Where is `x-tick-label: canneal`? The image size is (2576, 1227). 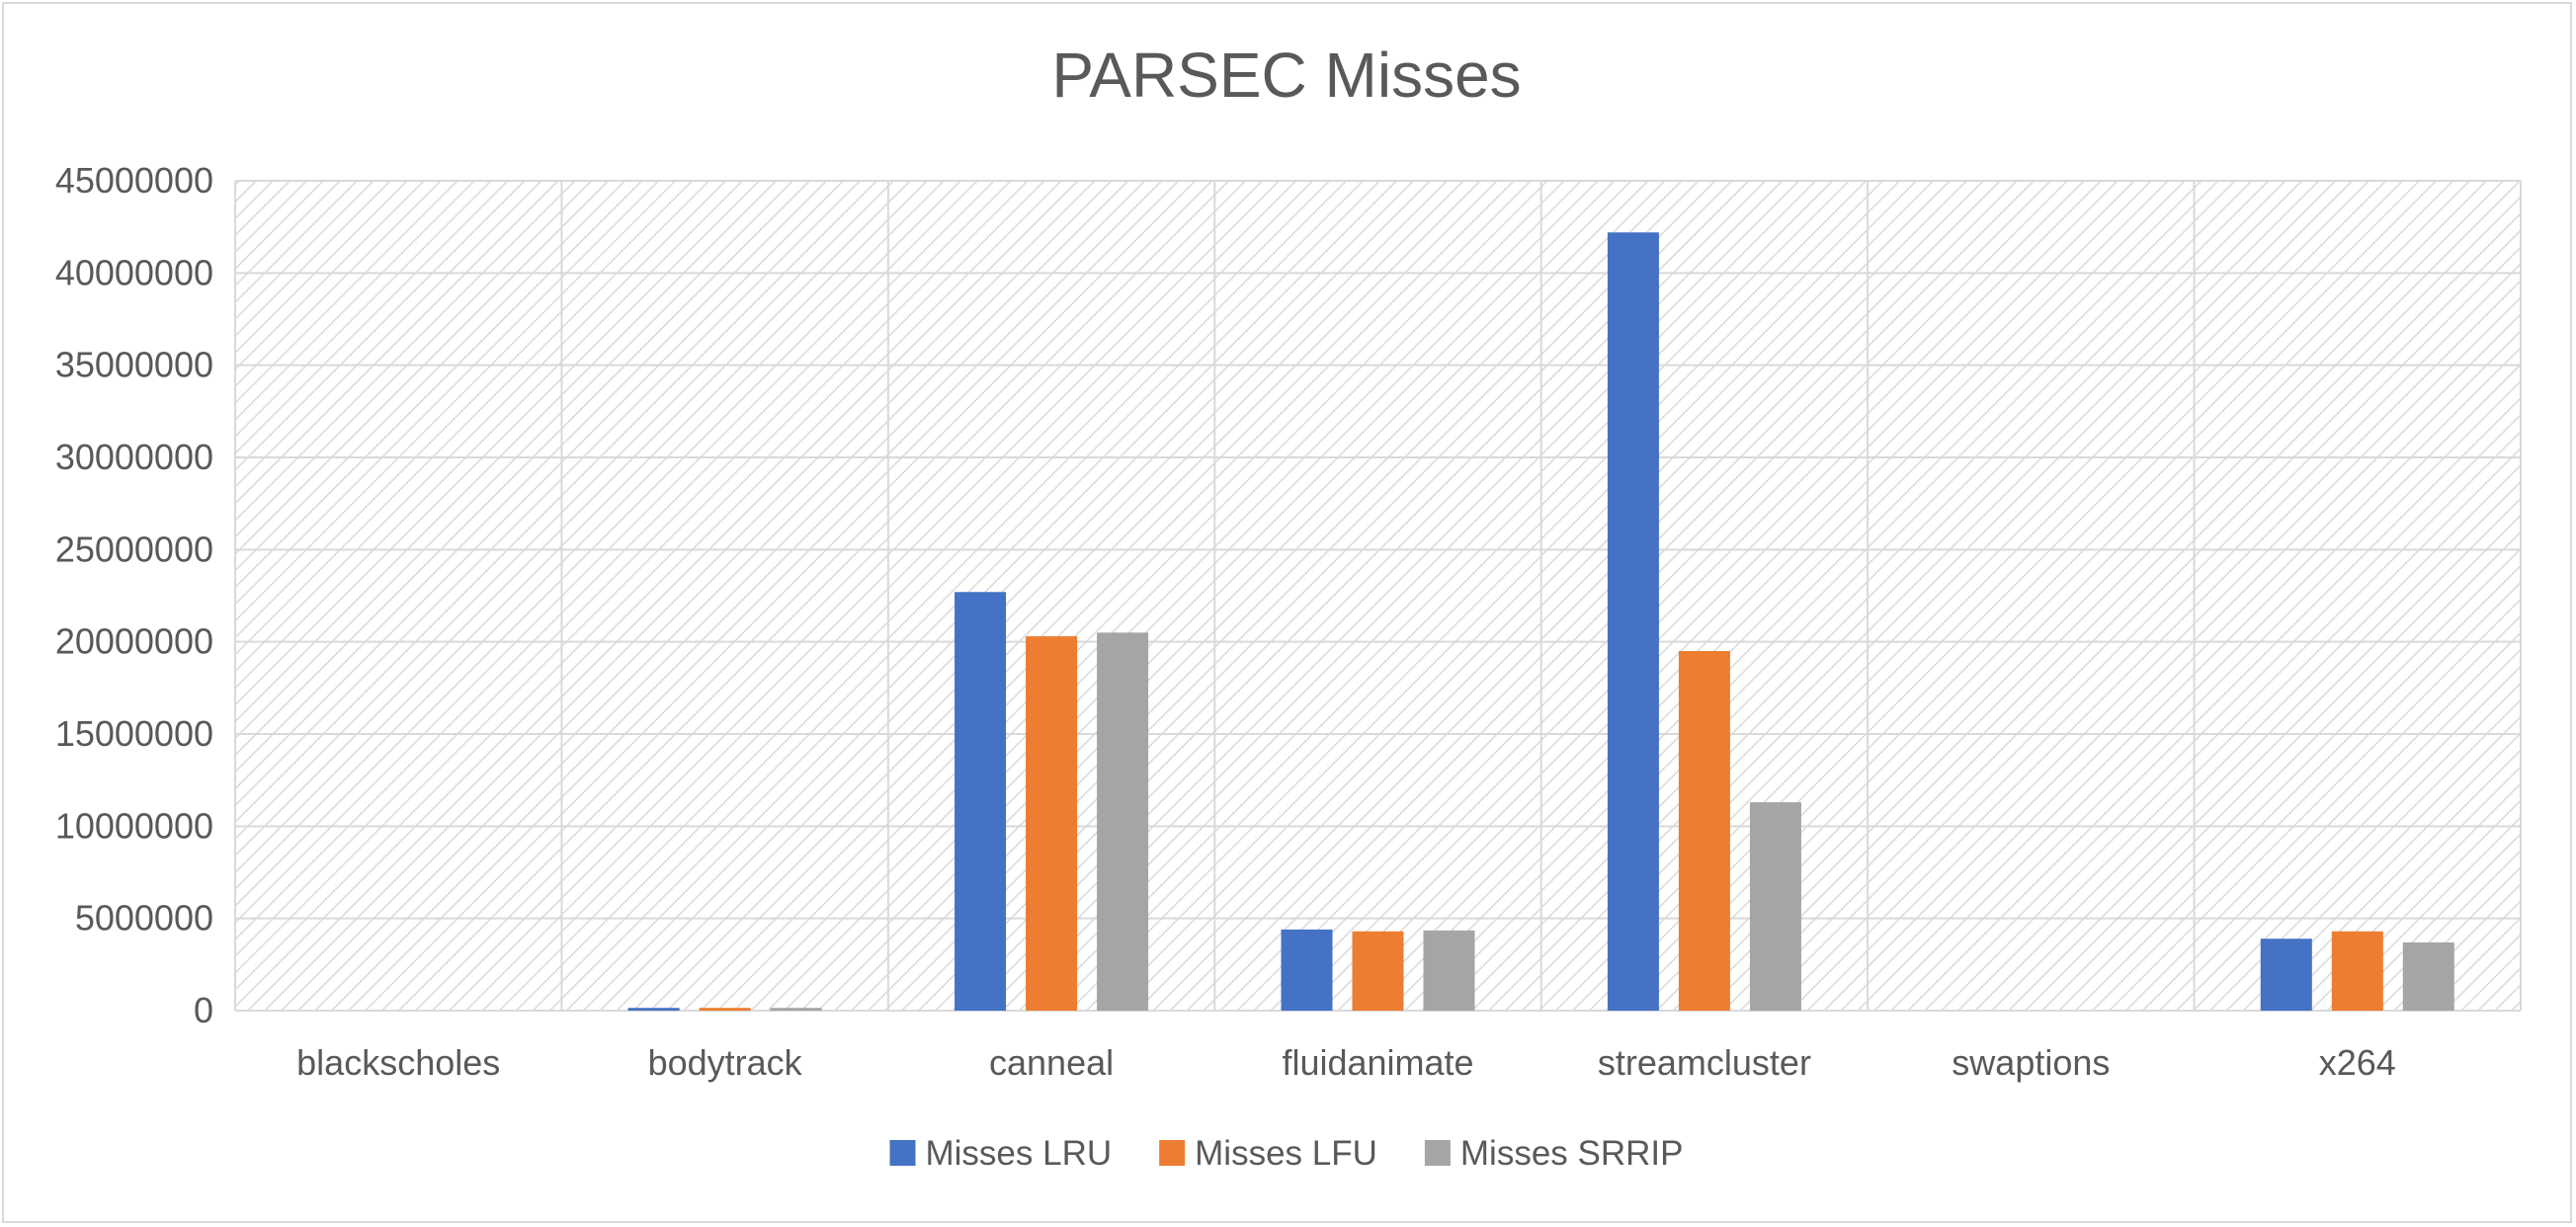
x-tick-label: canneal is located at coordinates (1051, 1062).